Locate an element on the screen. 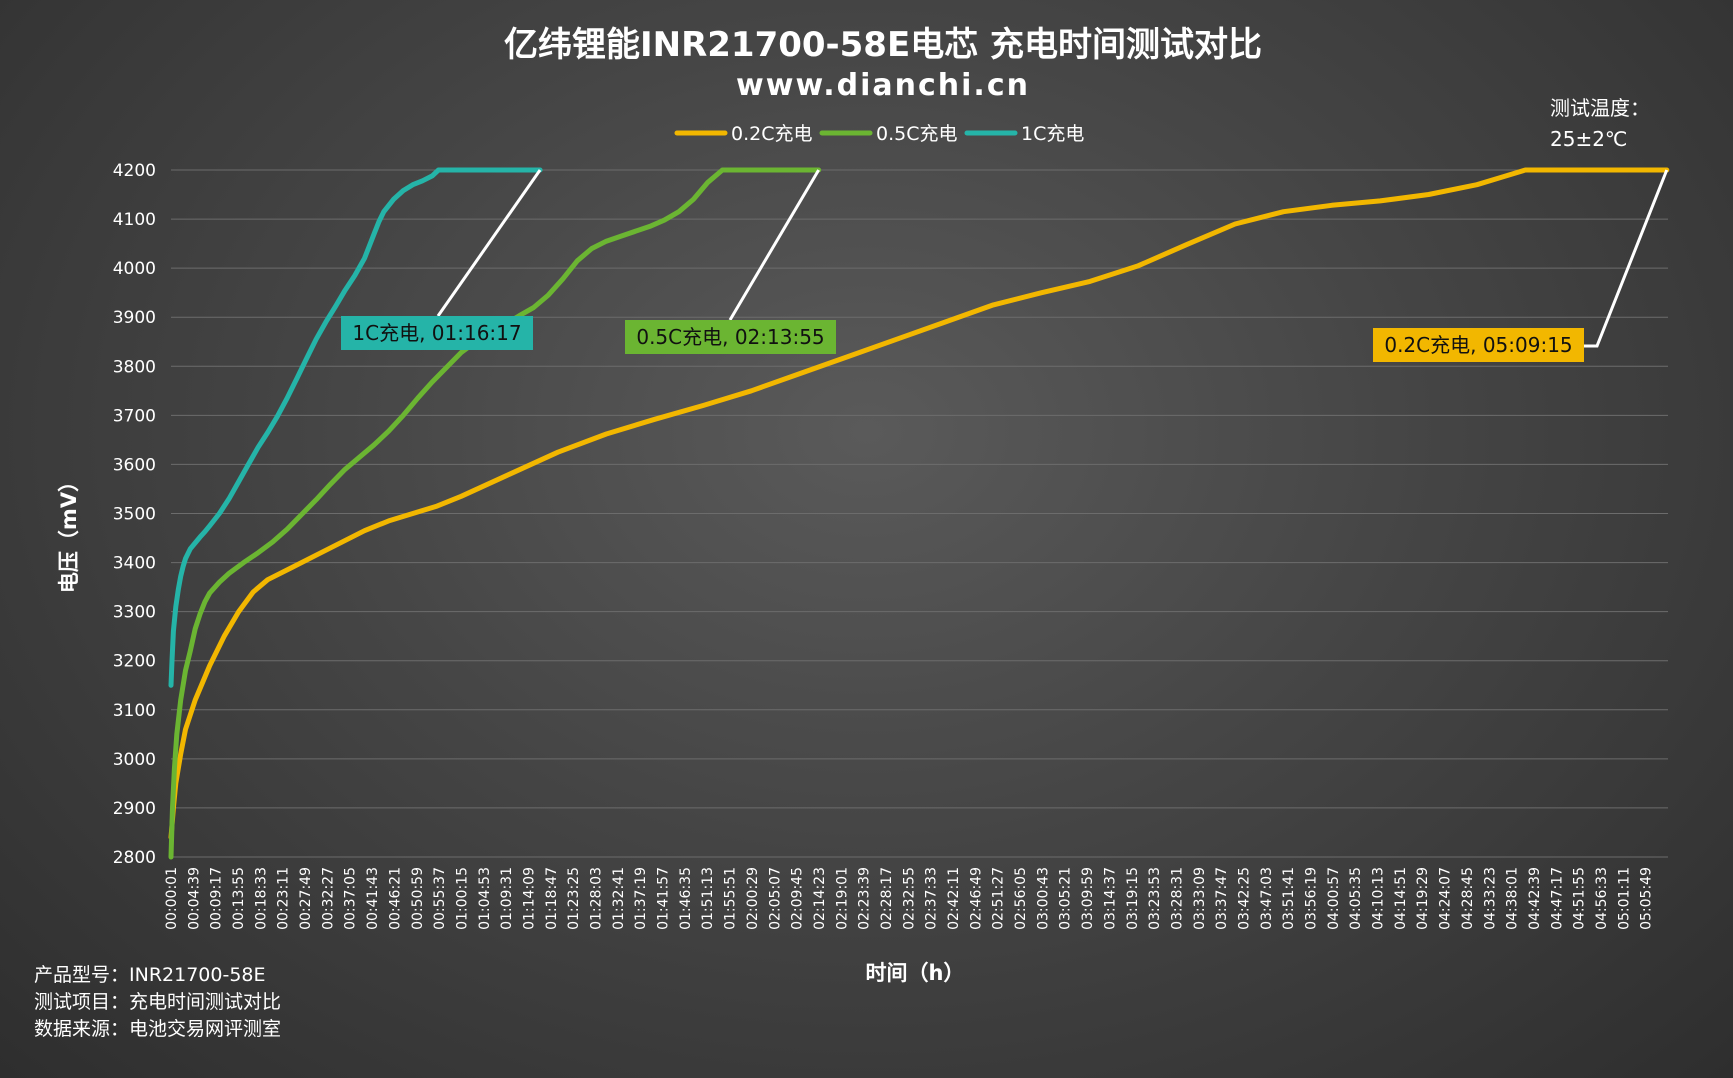  chart-subtitle: www.dianchi.cn is located at coordinates (883, 85).